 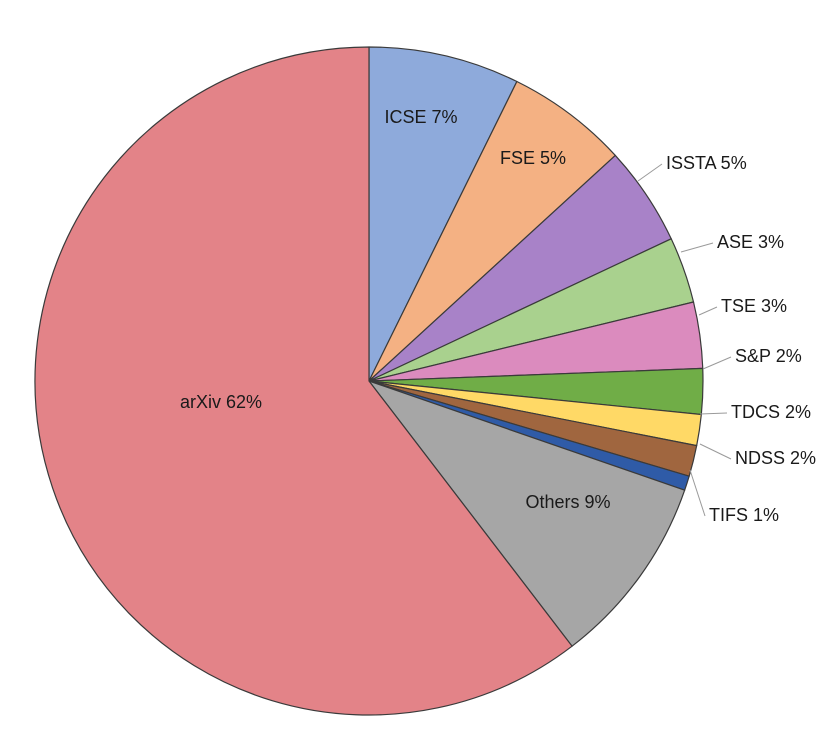 What do you see at coordinates (744, 515) in the screenshot?
I see `pie-label-tifs: TIFS 1%` at bounding box center [744, 515].